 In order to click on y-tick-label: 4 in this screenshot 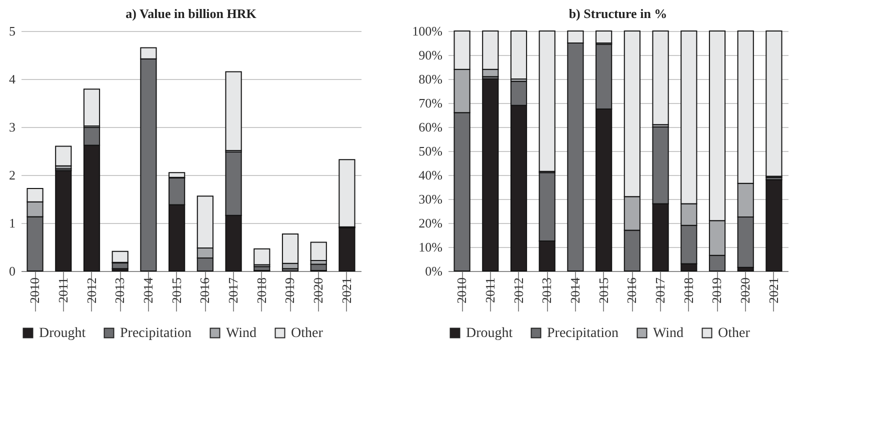, I will do `click(12, 79)`.